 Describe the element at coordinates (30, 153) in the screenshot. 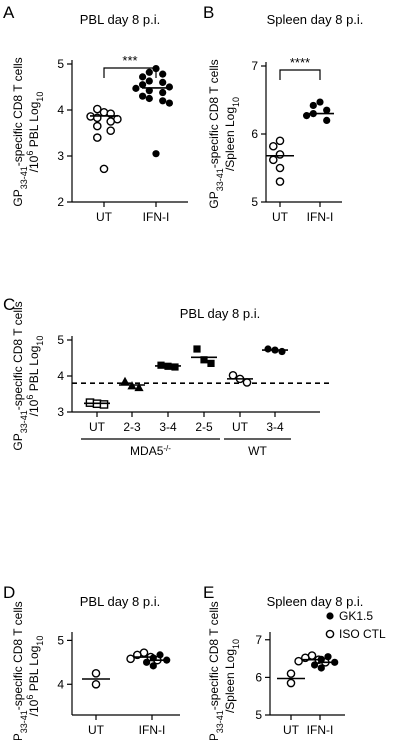

I see `y-label-sup: 6` at that location.